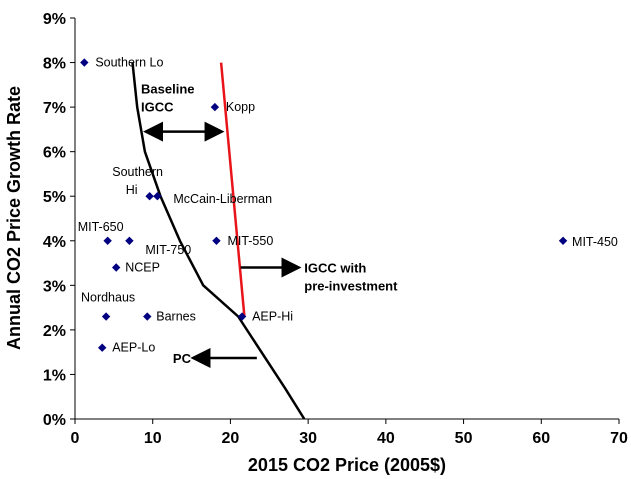 The width and height of the screenshot is (631, 479). Describe the element at coordinates (54, 19) in the screenshot. I see `y-tick-label: 9%` at that location.